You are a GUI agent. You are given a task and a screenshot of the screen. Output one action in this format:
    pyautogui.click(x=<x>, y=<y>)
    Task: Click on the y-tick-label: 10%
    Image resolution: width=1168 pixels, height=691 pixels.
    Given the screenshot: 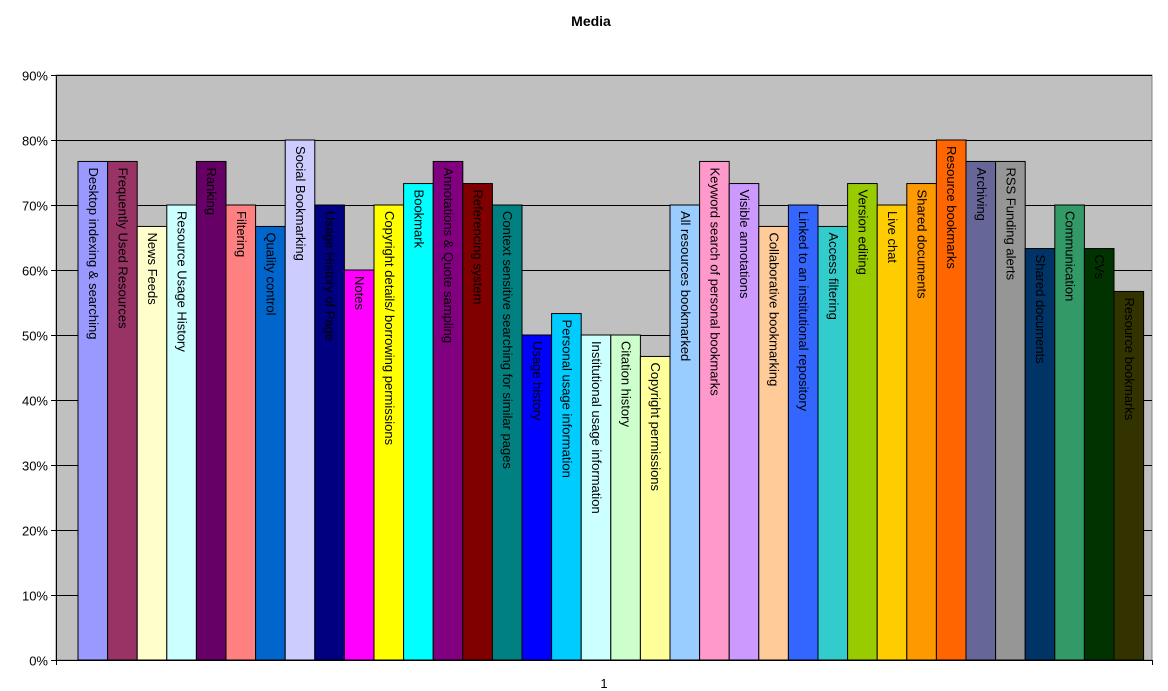 What is the action you would take?
    pyautogui.click(x=35, y=596)
    